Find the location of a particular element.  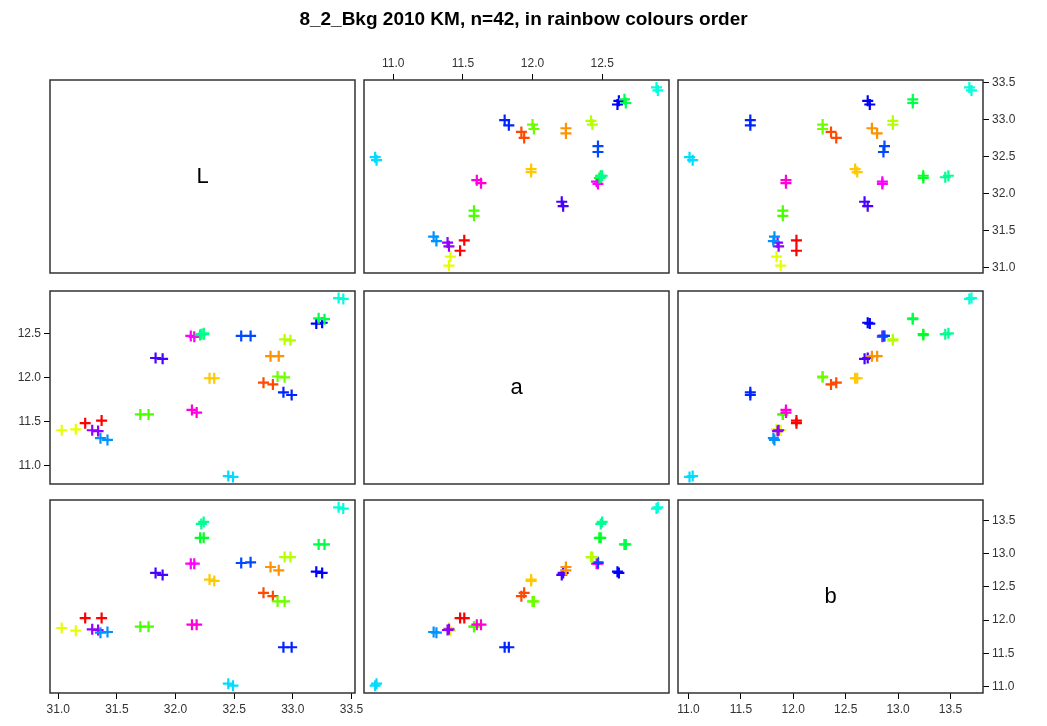

y-tick-label: 33.5 is located at coordinates (1004, 81).